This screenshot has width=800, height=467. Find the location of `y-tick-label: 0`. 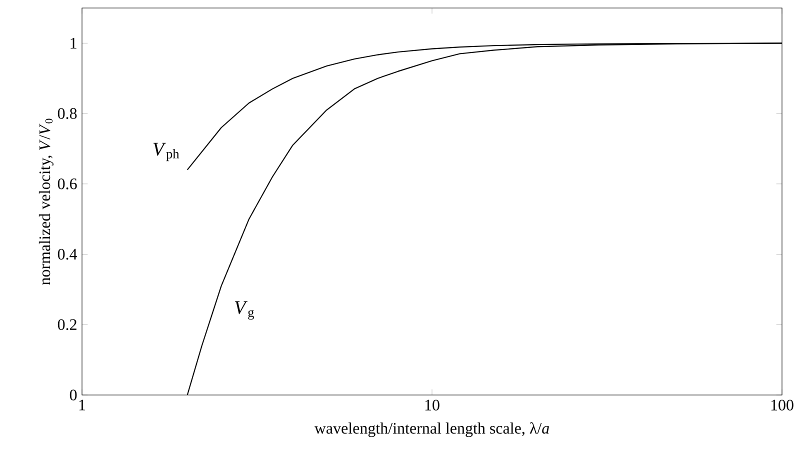

y-tick-label: 0 is located at coordinates (73, 395).